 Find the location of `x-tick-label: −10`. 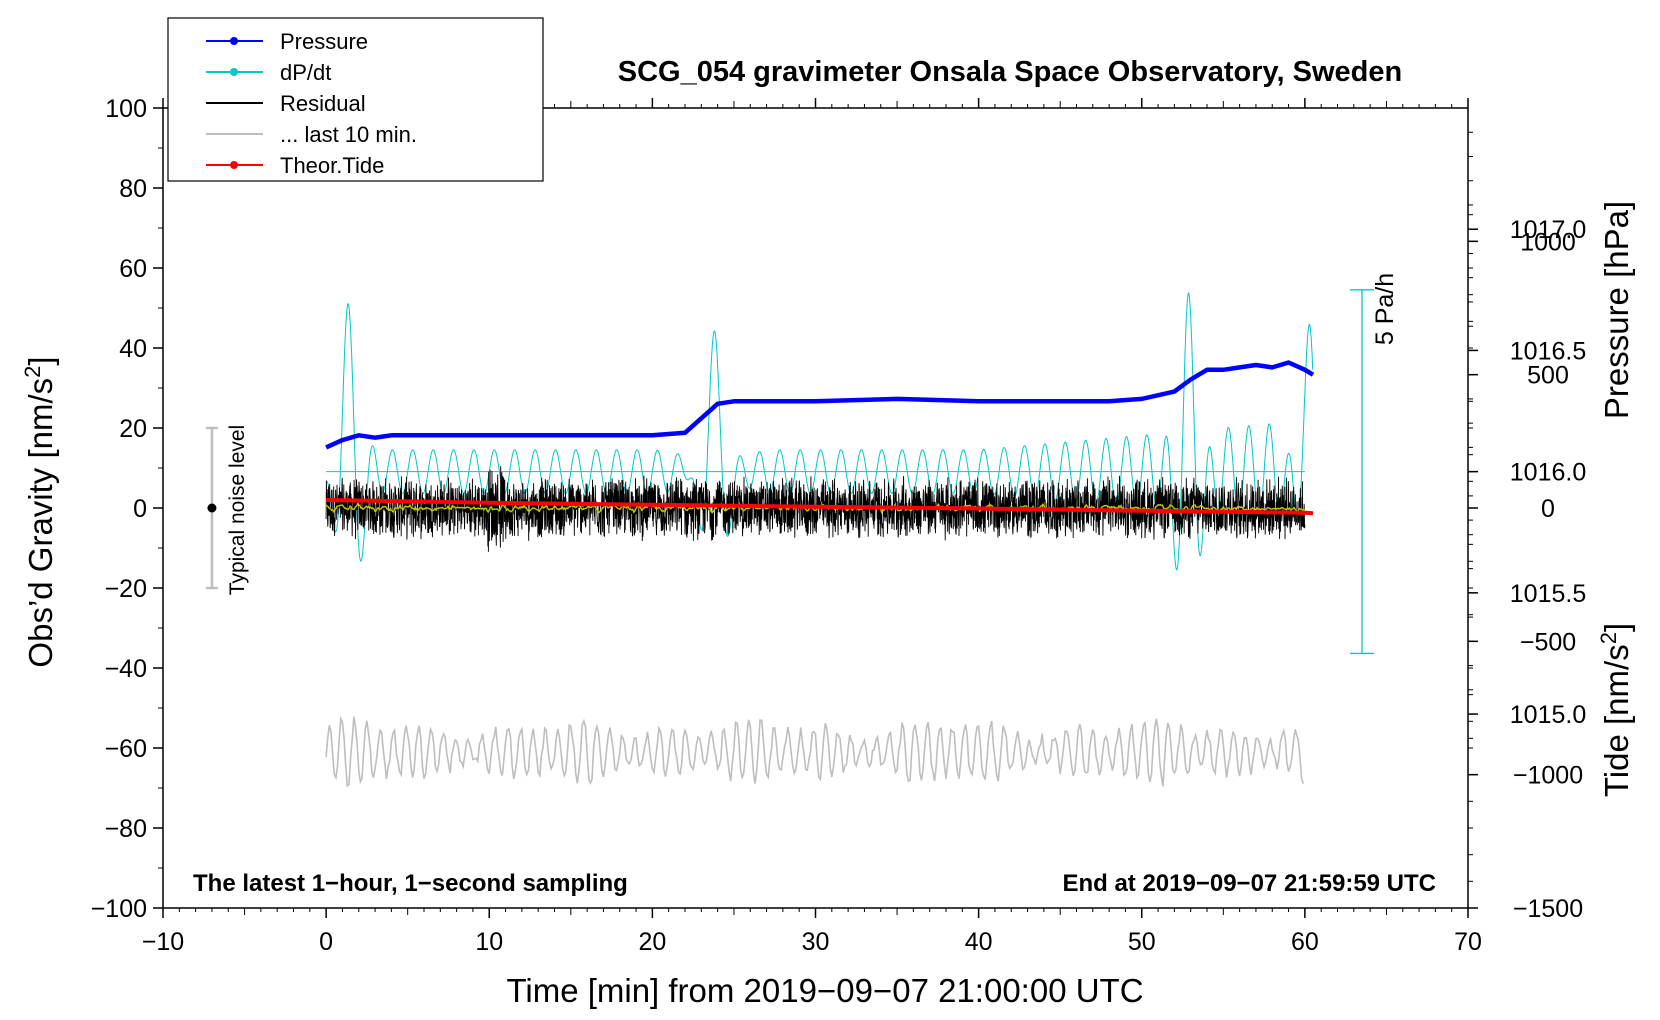

x-tick-label: −10 is located at coordinates (163, 942).